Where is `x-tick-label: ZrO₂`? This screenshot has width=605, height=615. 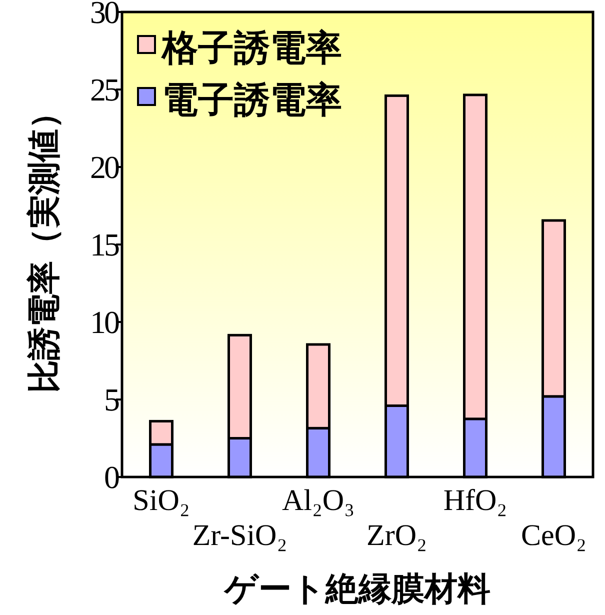 x-tick-label: ZrO₂ is located at coordinates (396, 535).